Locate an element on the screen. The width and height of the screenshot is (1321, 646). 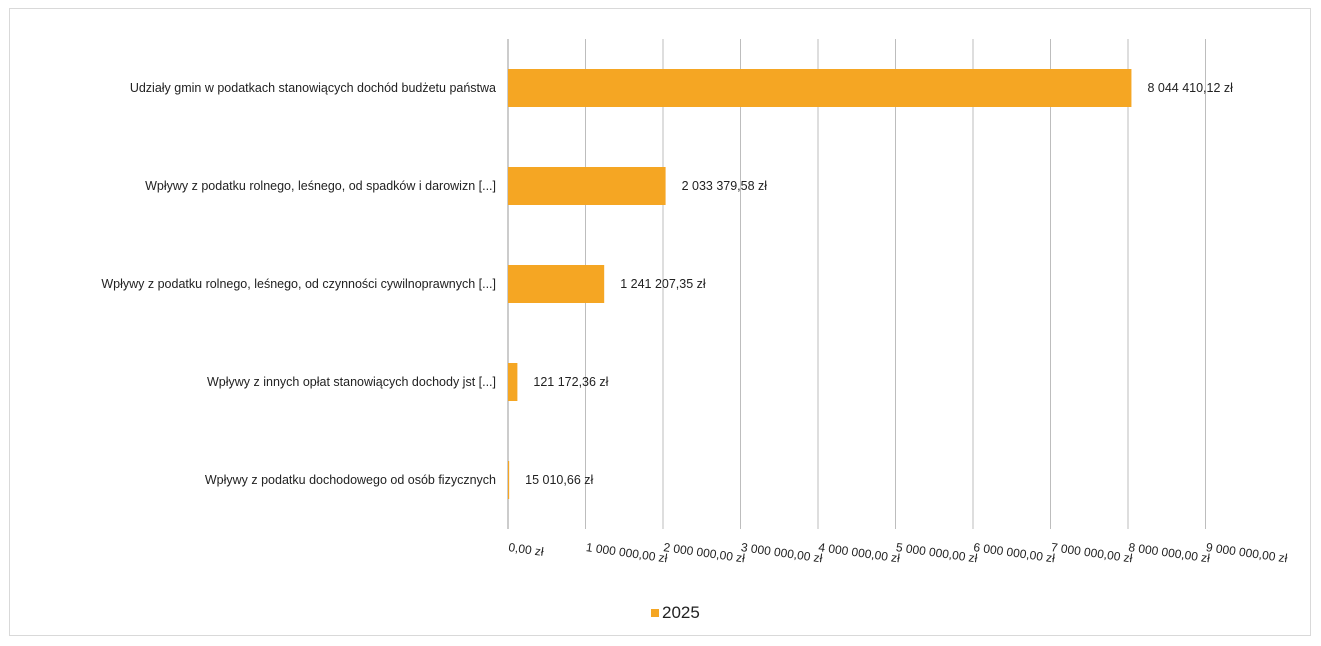
x-tick-label: 9 000 000,00 zł is located at coordinates (1247, 552).